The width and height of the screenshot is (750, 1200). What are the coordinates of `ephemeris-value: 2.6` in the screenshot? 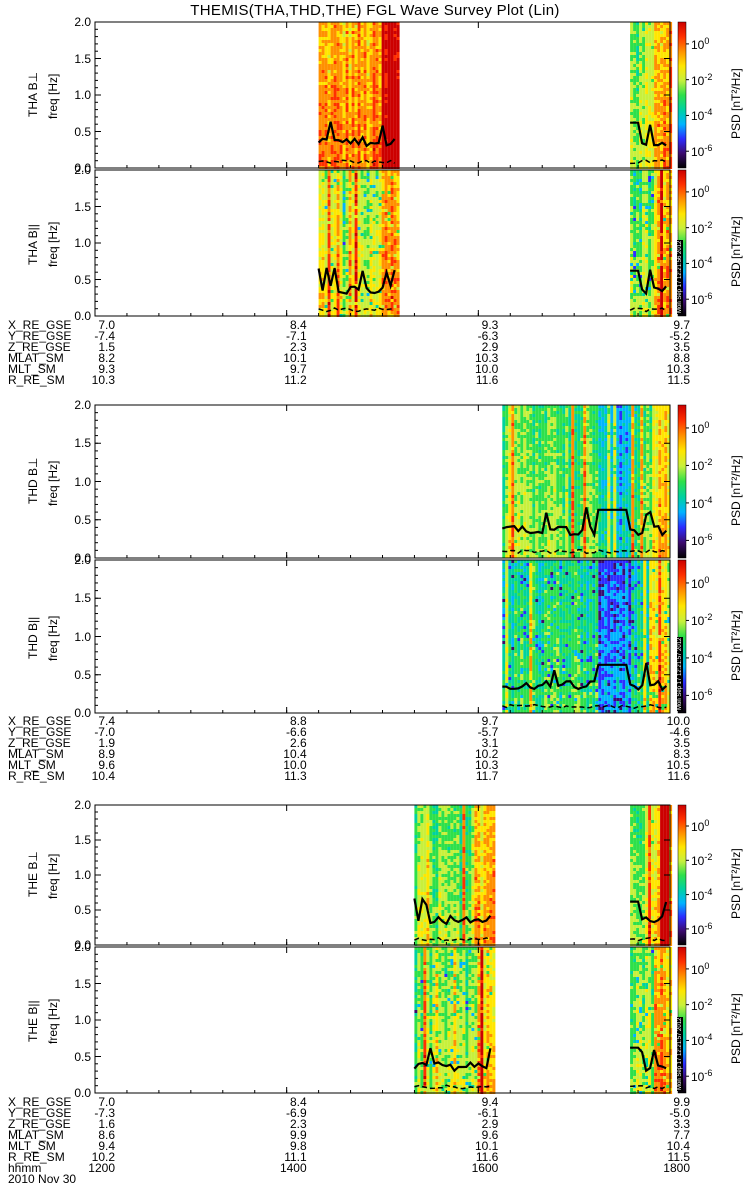 It's located at (298, 743).